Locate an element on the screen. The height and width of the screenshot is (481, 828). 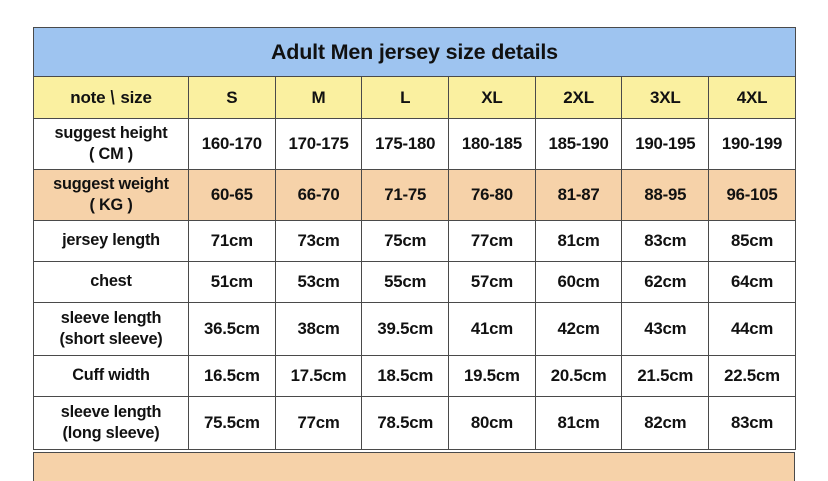
cell-value-highlighted: 64cm is located at coordinates (752, 282).